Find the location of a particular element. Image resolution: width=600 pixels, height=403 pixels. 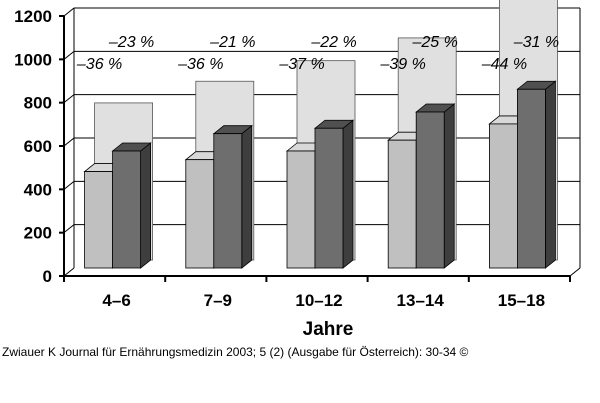

percent-label-upper: –25 % is located at coordinates (435, 42).